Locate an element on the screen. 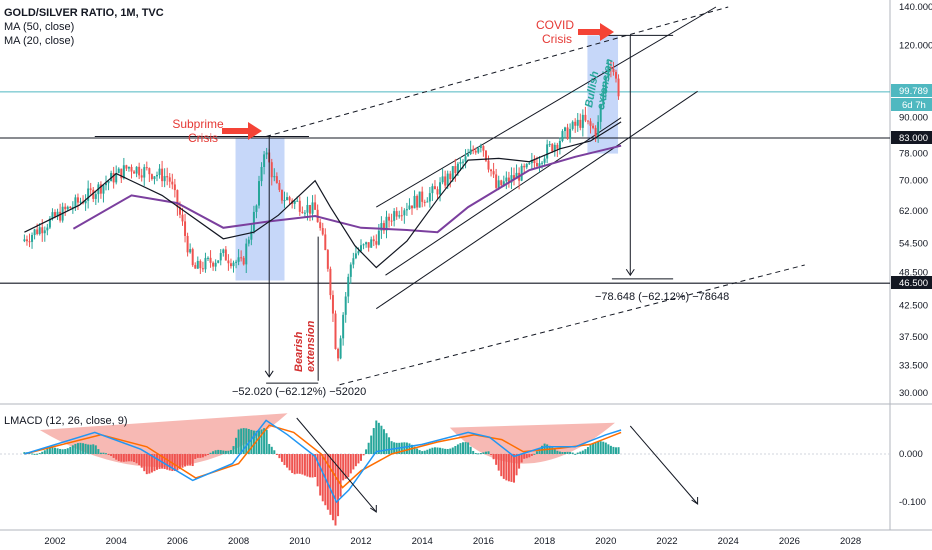 The image size is (932, 550). channel-lower is located at coordinates (537, 200).